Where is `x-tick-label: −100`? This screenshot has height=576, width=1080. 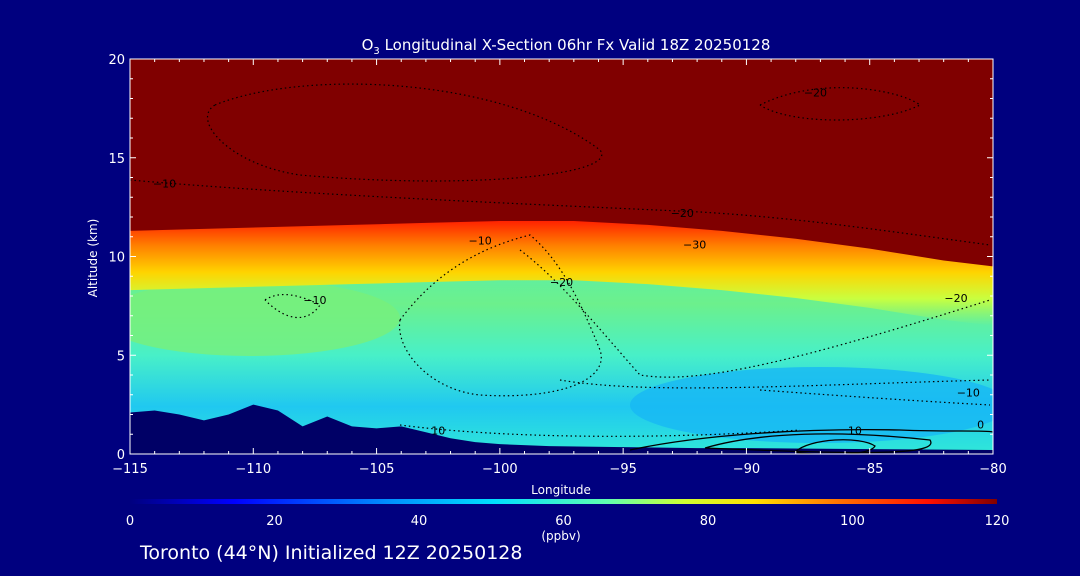 x-tick-label: −100 is located at coordinates (500, 469).